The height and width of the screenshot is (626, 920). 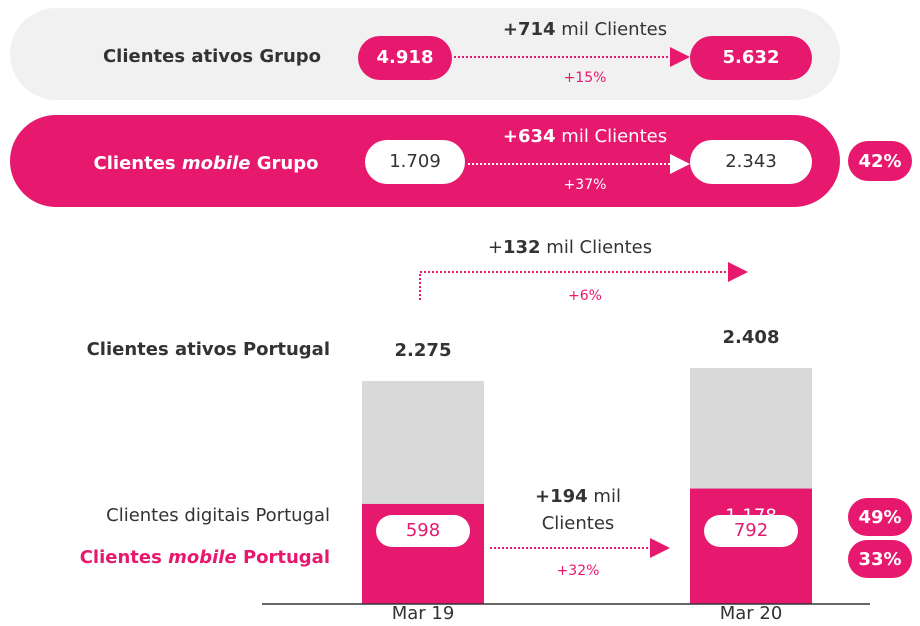 I want to click on x-label: Mar 19, so click(x=423, y=613).